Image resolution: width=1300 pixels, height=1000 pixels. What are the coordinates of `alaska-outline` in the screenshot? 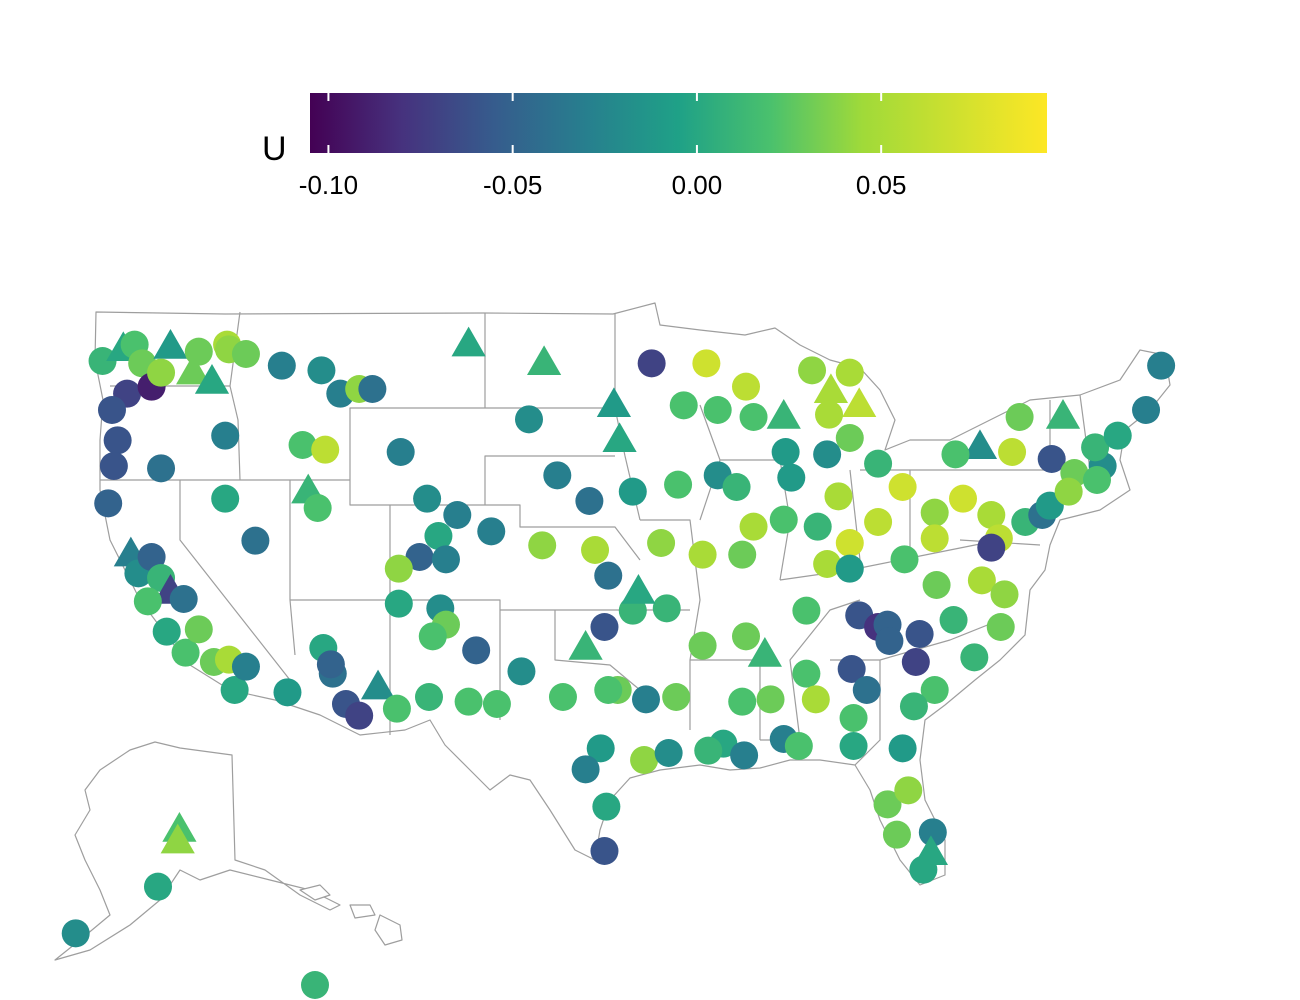 It's located at (197, 851).